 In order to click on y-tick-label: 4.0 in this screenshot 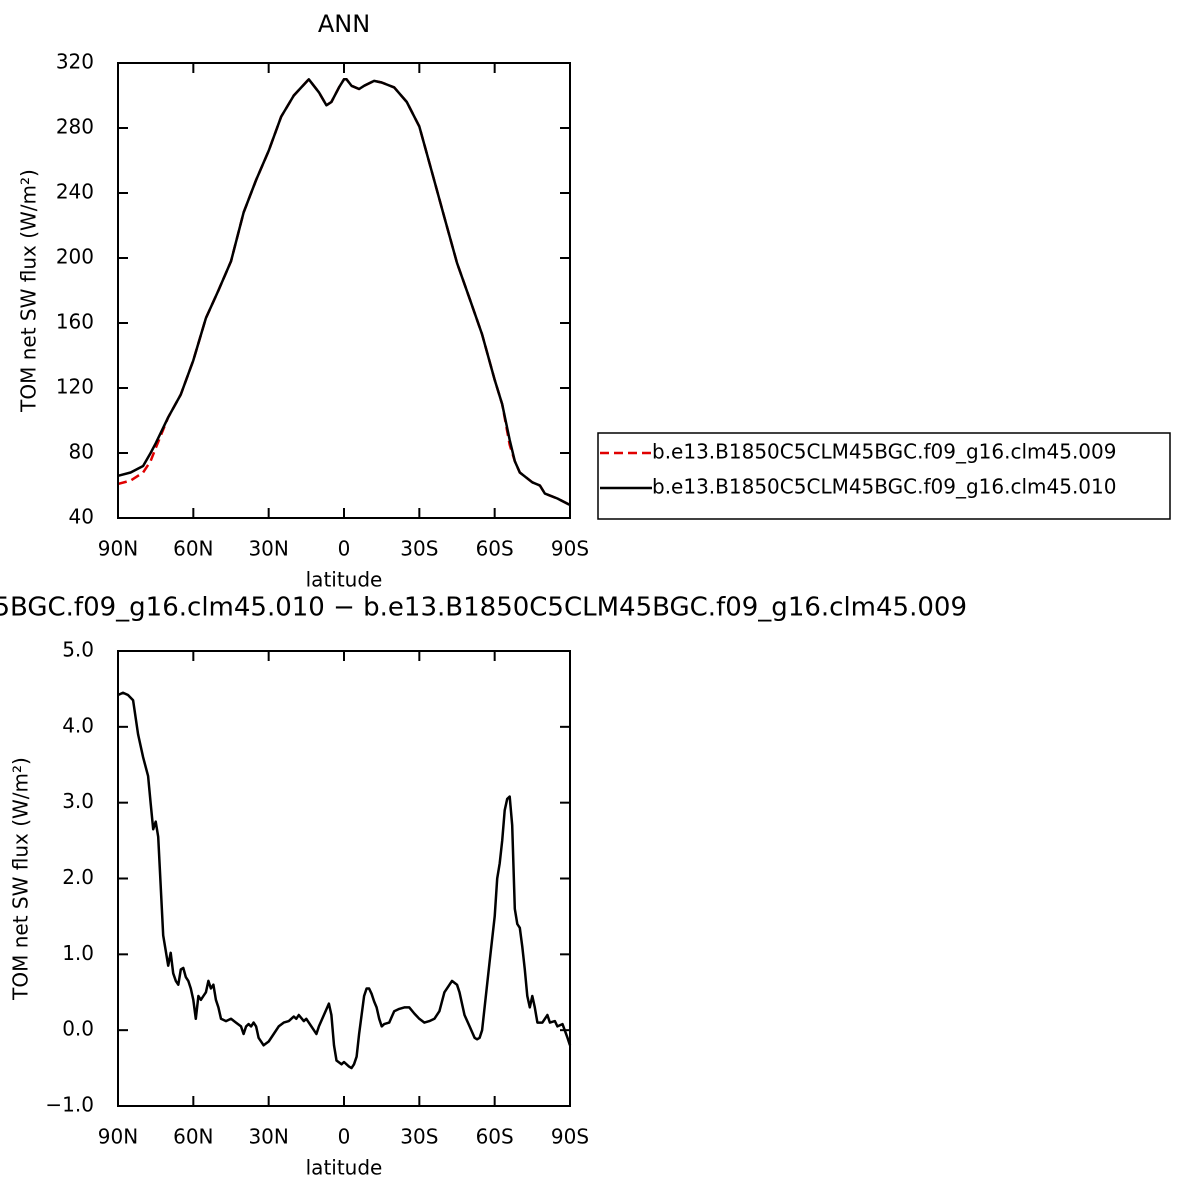, I will do `click(78, 725)`.